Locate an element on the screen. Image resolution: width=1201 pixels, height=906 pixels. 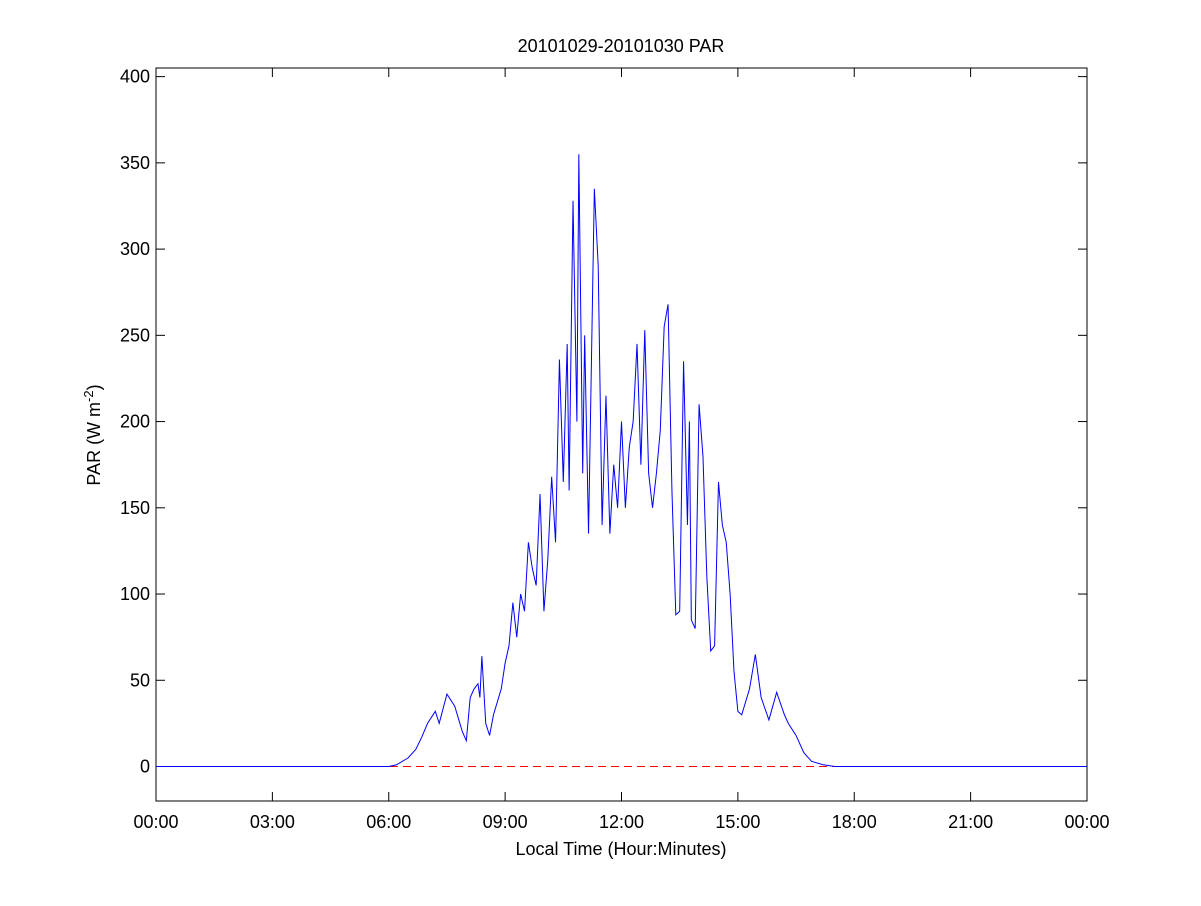
y-axis-label: PAR (W m-2) is located at coordinates (92, 434).